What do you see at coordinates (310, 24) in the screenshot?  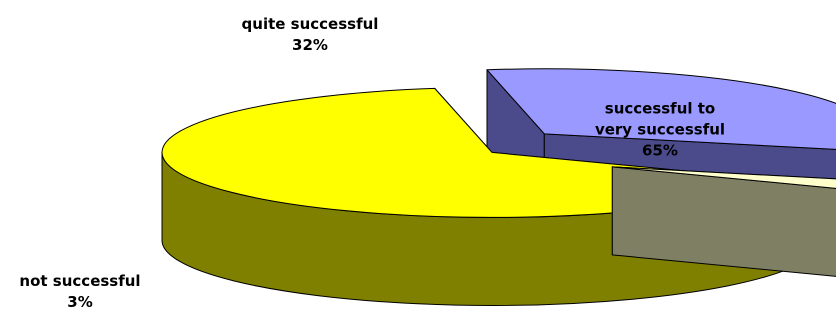 I see `slice-1-label: quite successful` at bounding box center [310, 24].